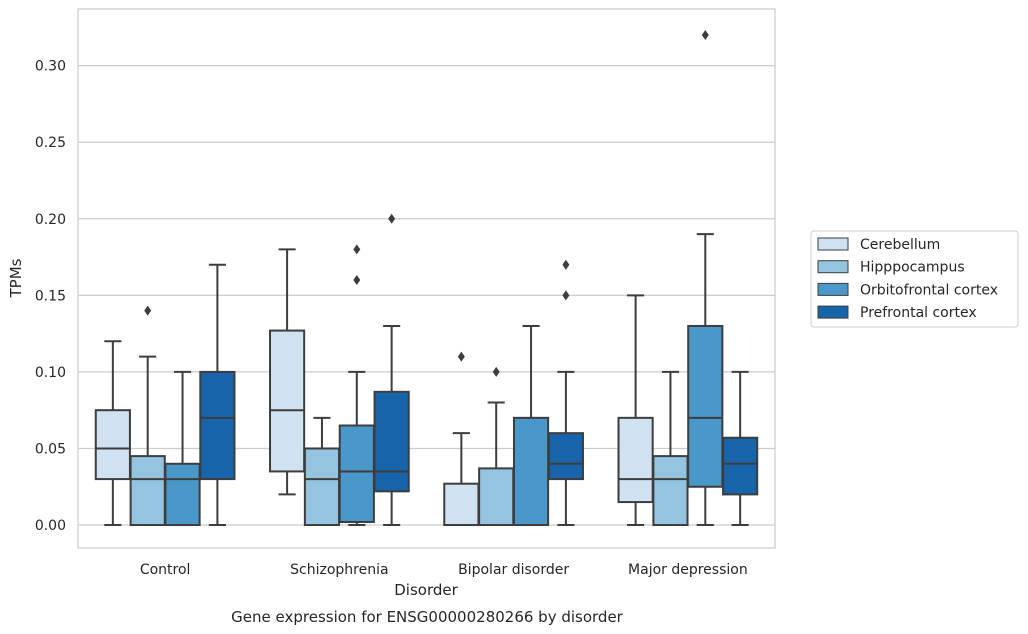  Describe the element at coordinates (50, 373) in the screenshot. I see `y-tick-label: 0.10` at that location.